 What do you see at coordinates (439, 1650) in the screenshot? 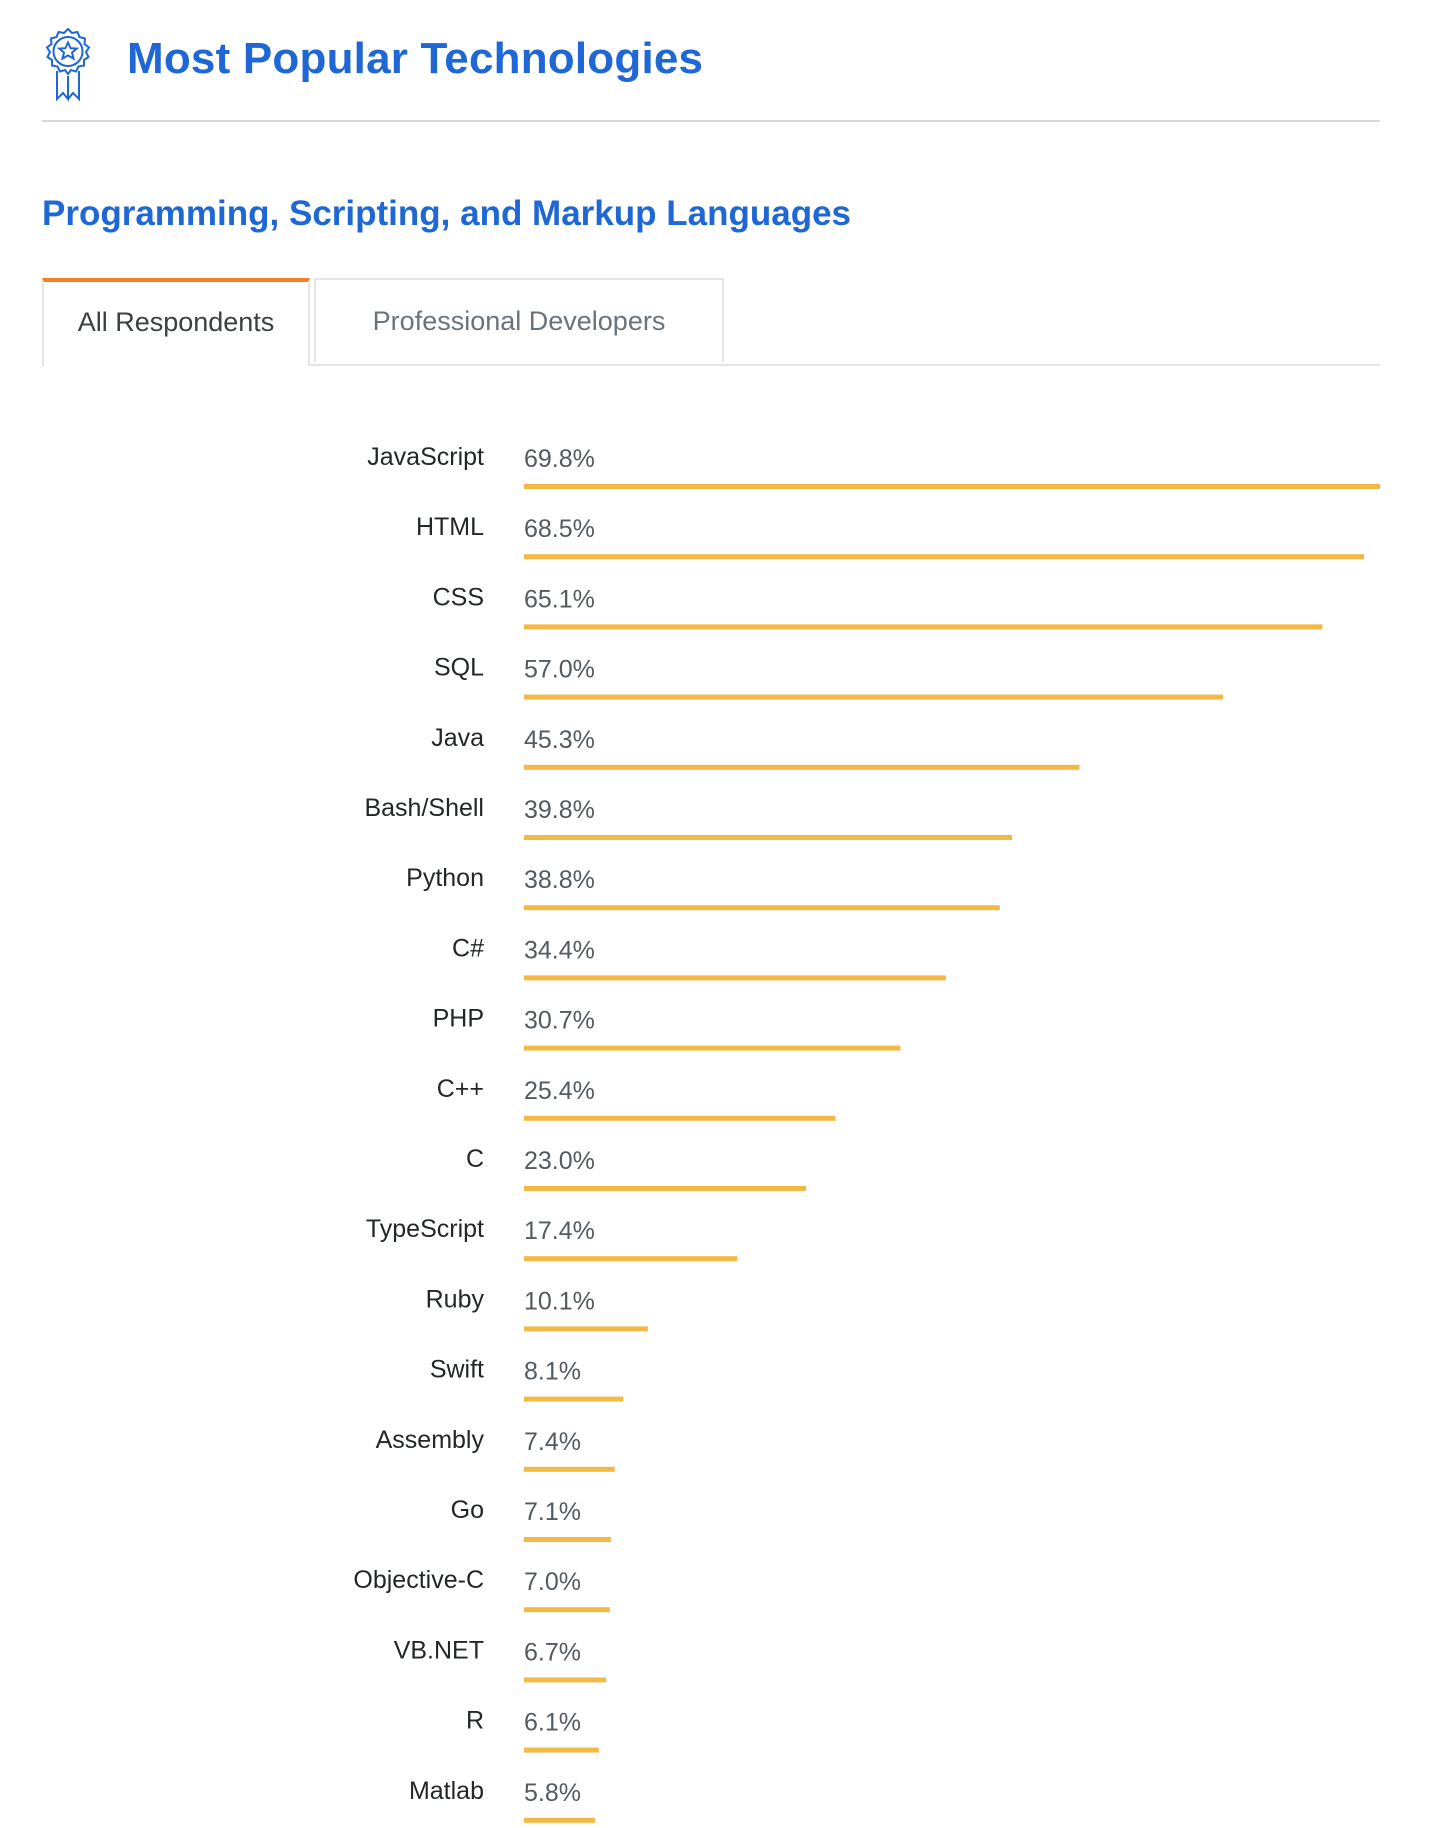
I see `category-label: VB.NET` at bounding box center [439, 1650].